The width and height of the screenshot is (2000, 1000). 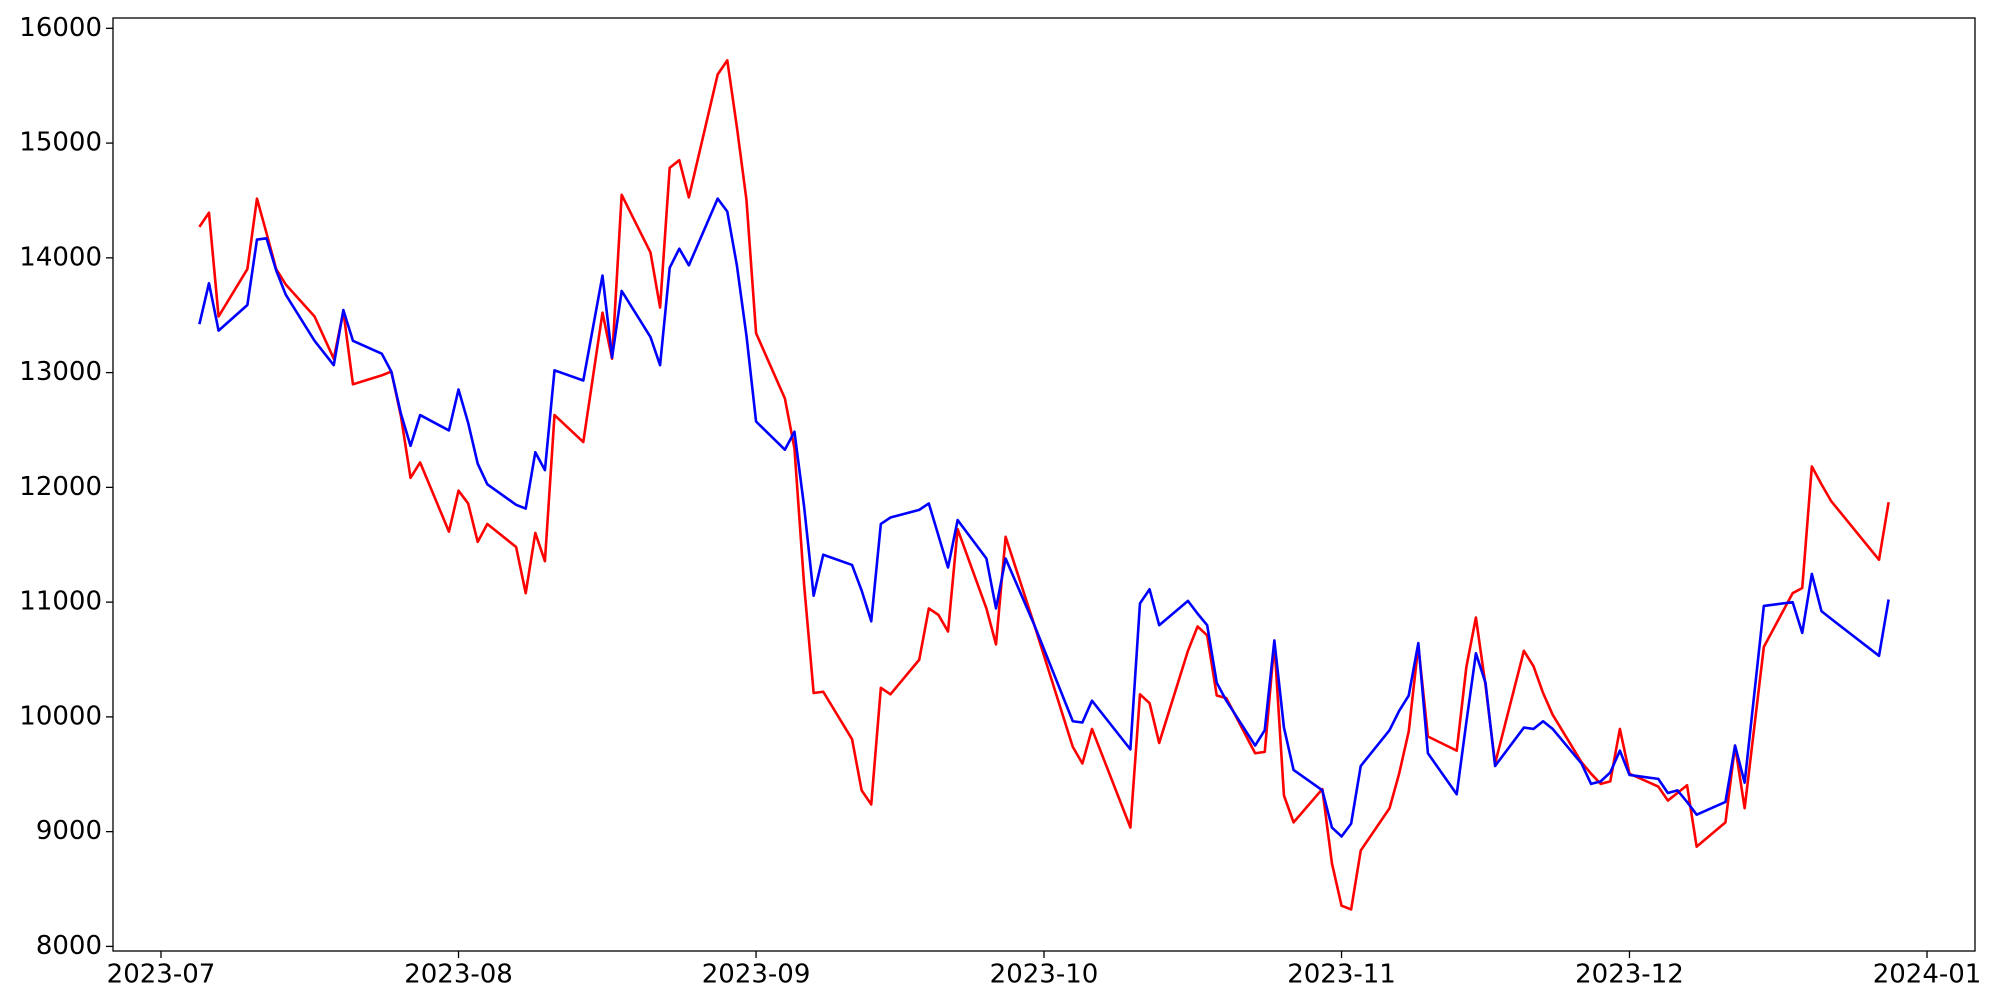 What do you see at coordinates (1927, 975) in the screenshot?
I see `x-tick-label: 2024-01` at bounding box center [1927, 975].